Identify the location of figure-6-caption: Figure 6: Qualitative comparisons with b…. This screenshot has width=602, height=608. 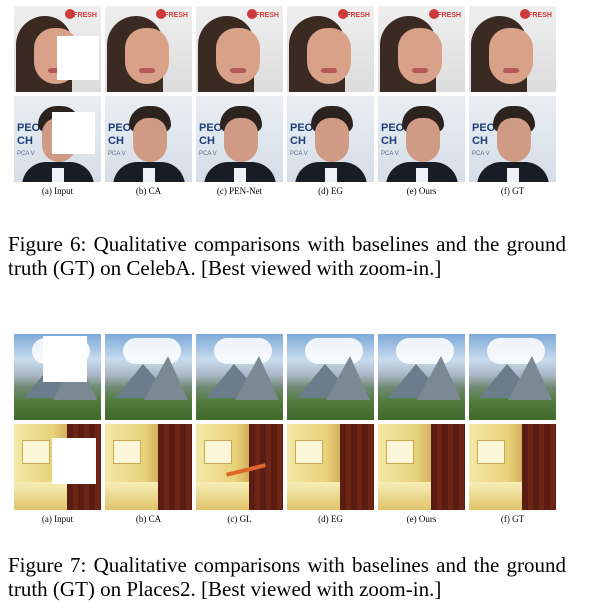
(287, 256).